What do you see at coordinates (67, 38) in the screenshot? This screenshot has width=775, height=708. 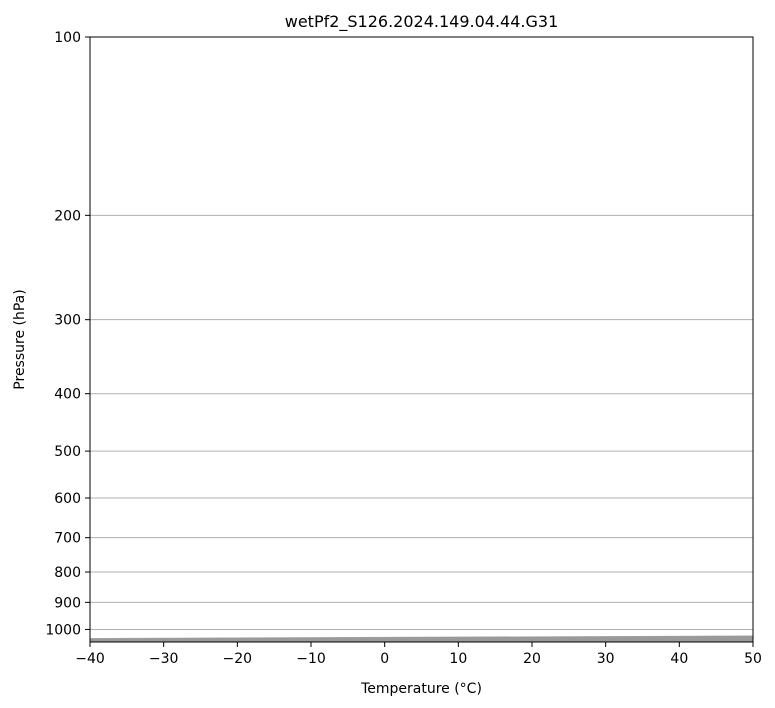 I see `y-tick-label: 100` at bounding box center [67, 38].